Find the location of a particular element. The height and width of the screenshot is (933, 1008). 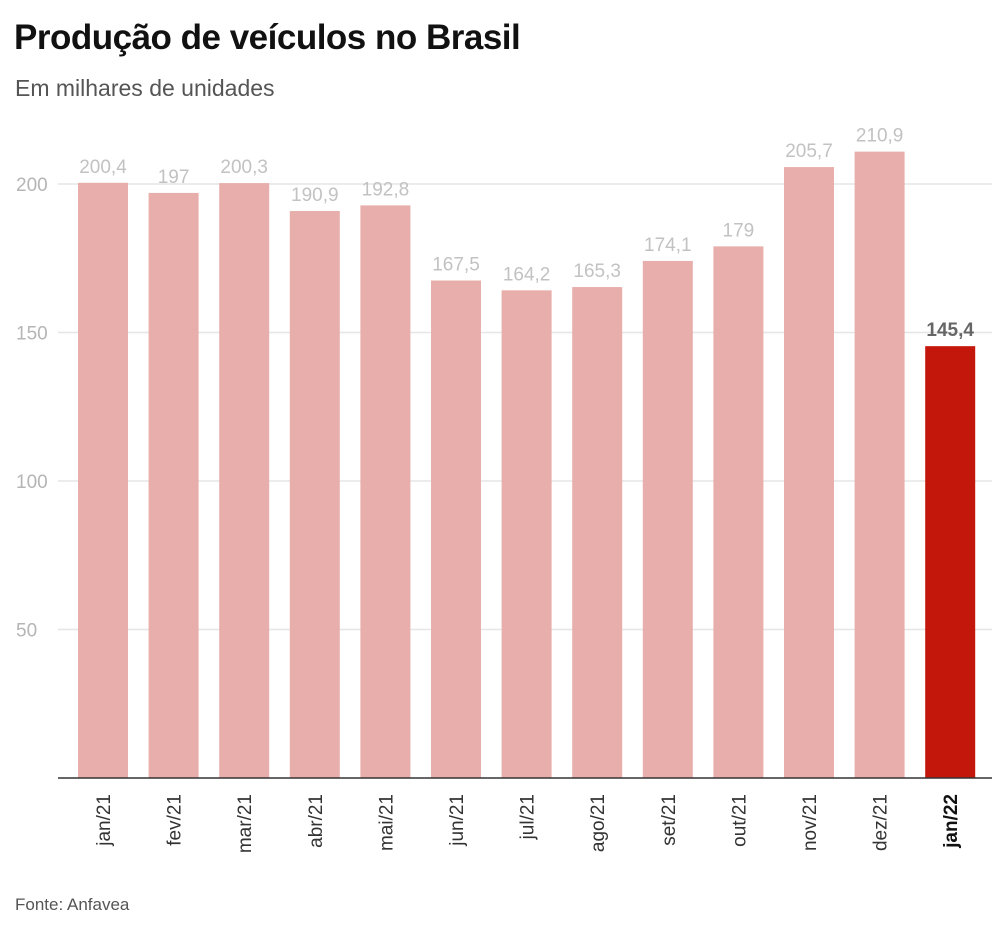

y-tick-label: 50 is located at coordinates (26, 631).